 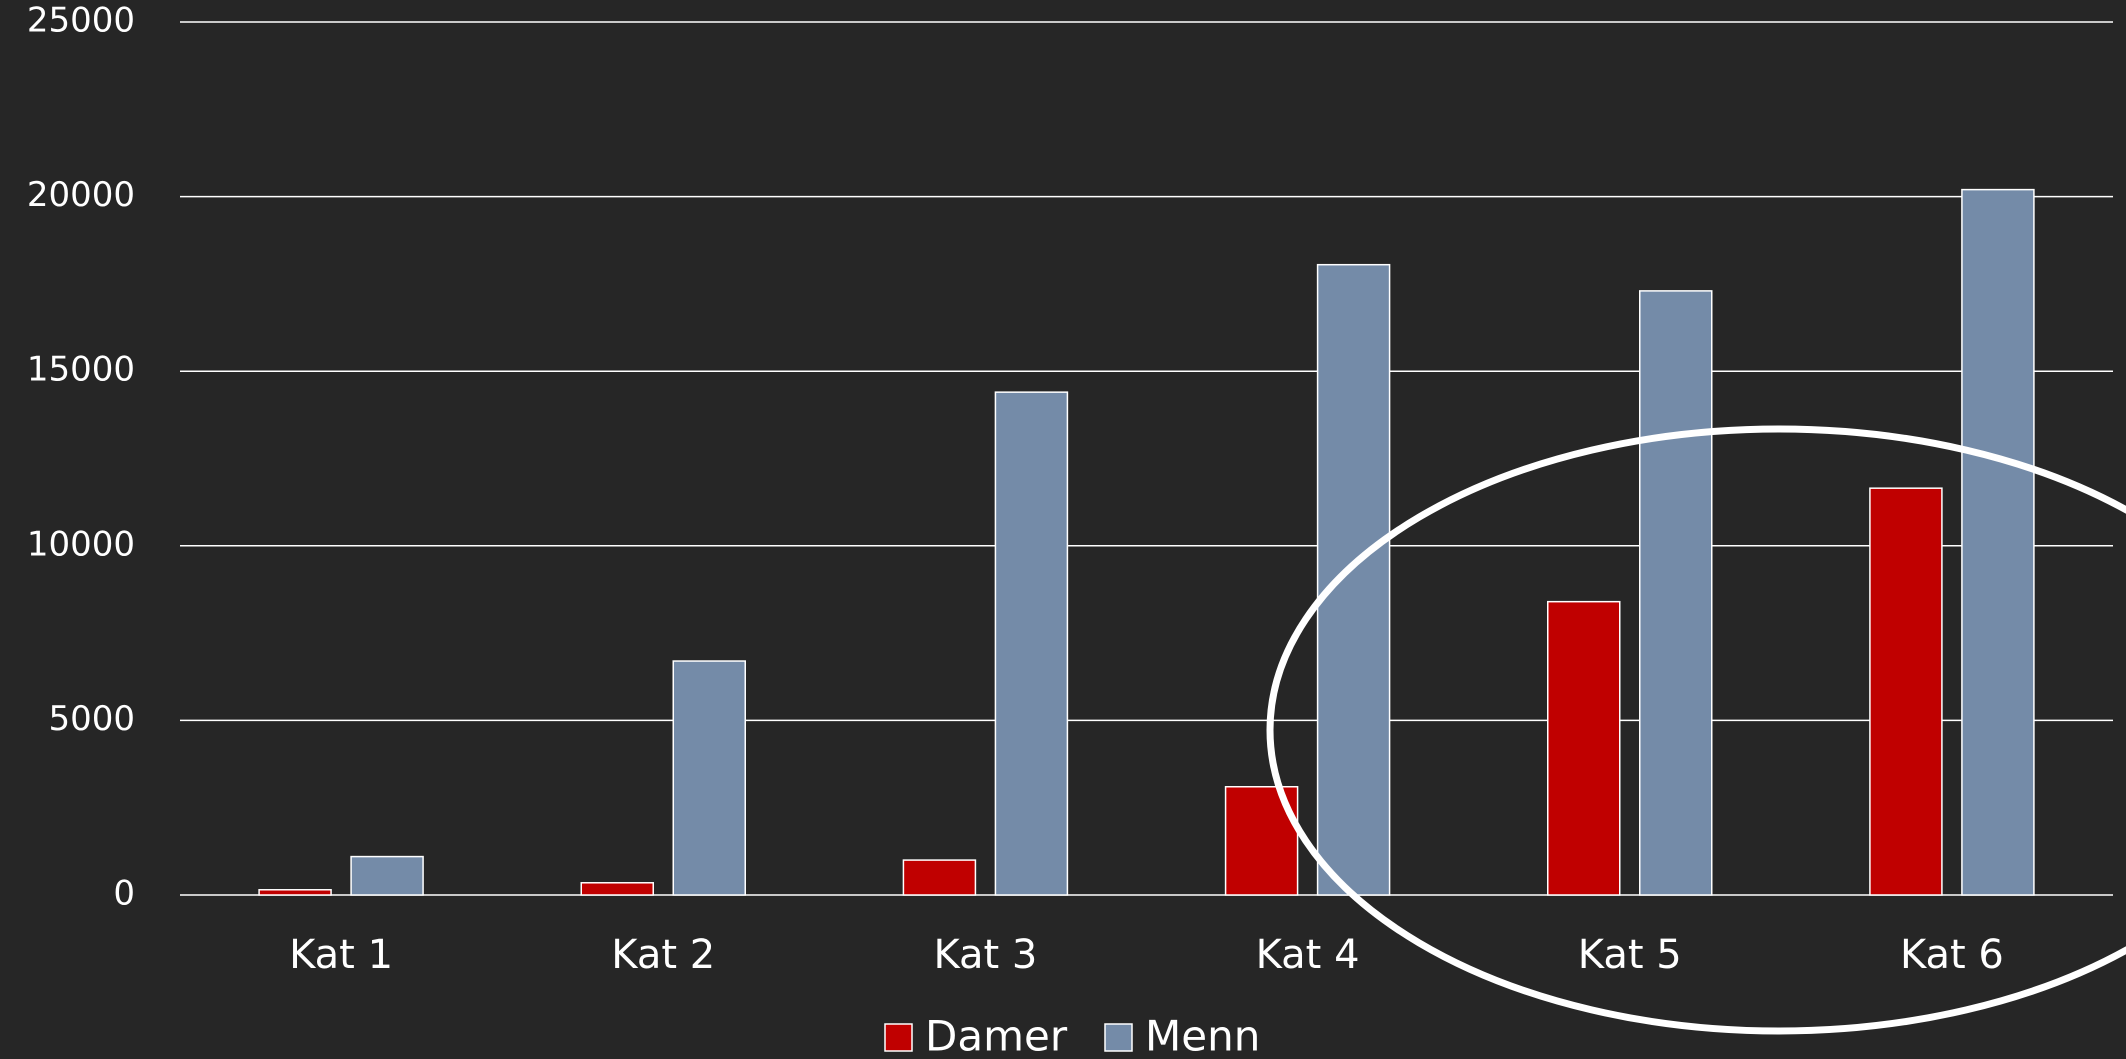 I want to click on legend-label: Damer, so click(x=996, y=1035).